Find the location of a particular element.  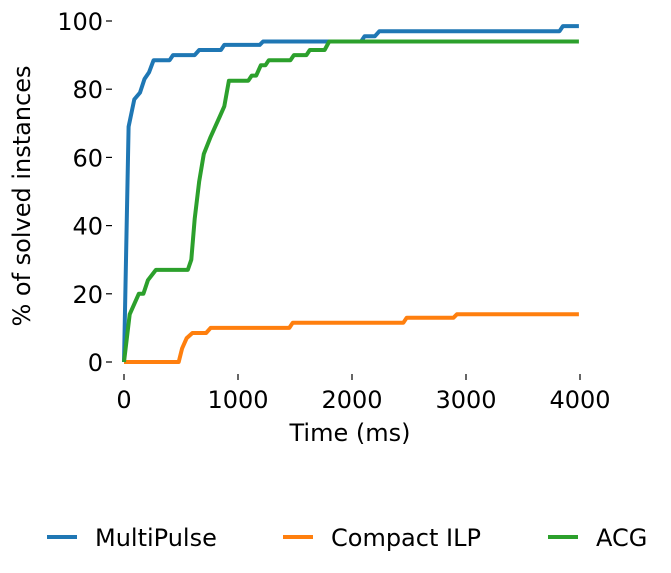

y-tick-label: 20 is located at coordinates (87, 295).